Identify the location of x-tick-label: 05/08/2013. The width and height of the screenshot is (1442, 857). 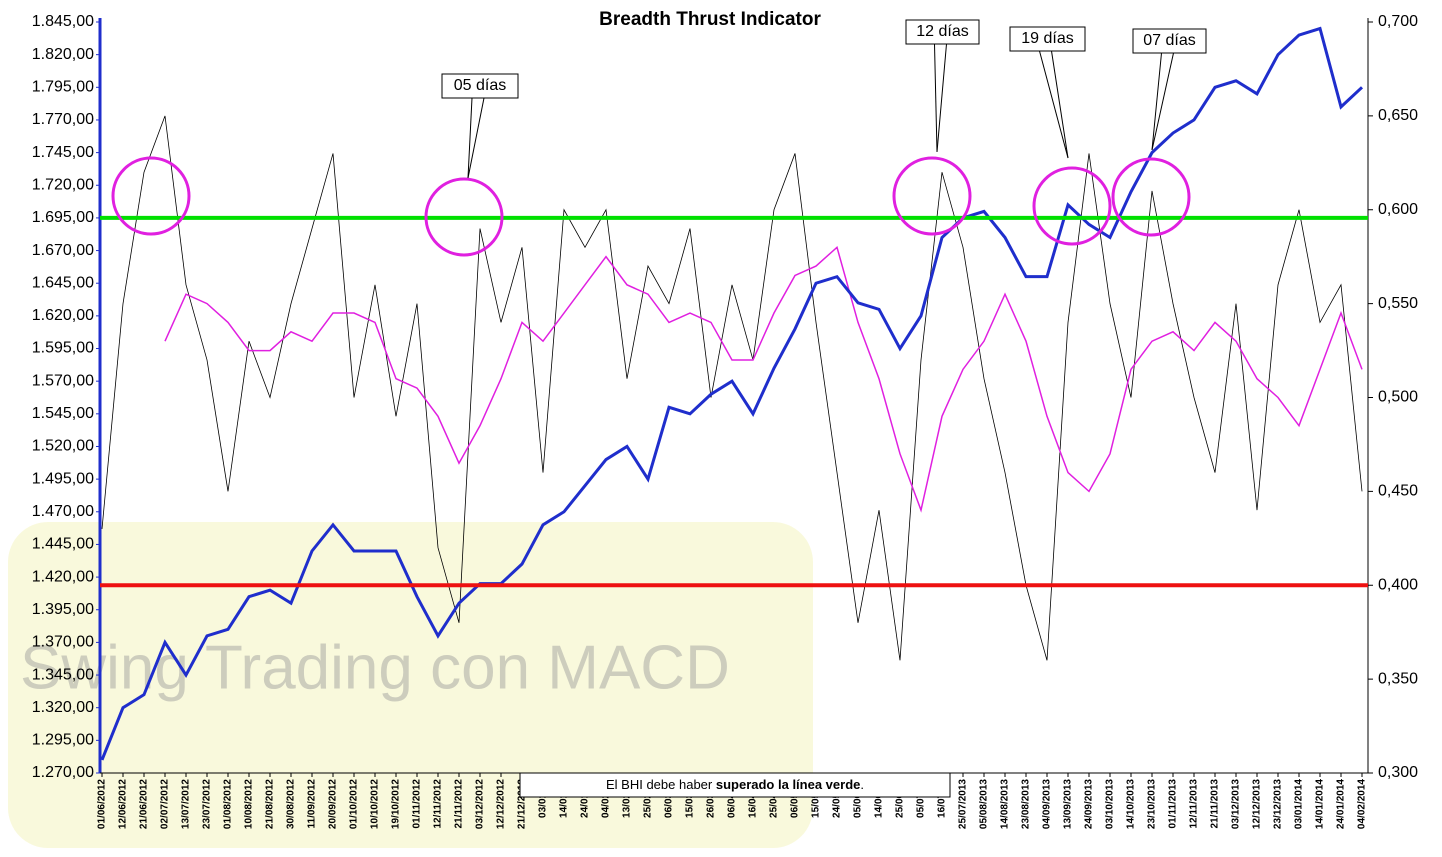
(984, 804).